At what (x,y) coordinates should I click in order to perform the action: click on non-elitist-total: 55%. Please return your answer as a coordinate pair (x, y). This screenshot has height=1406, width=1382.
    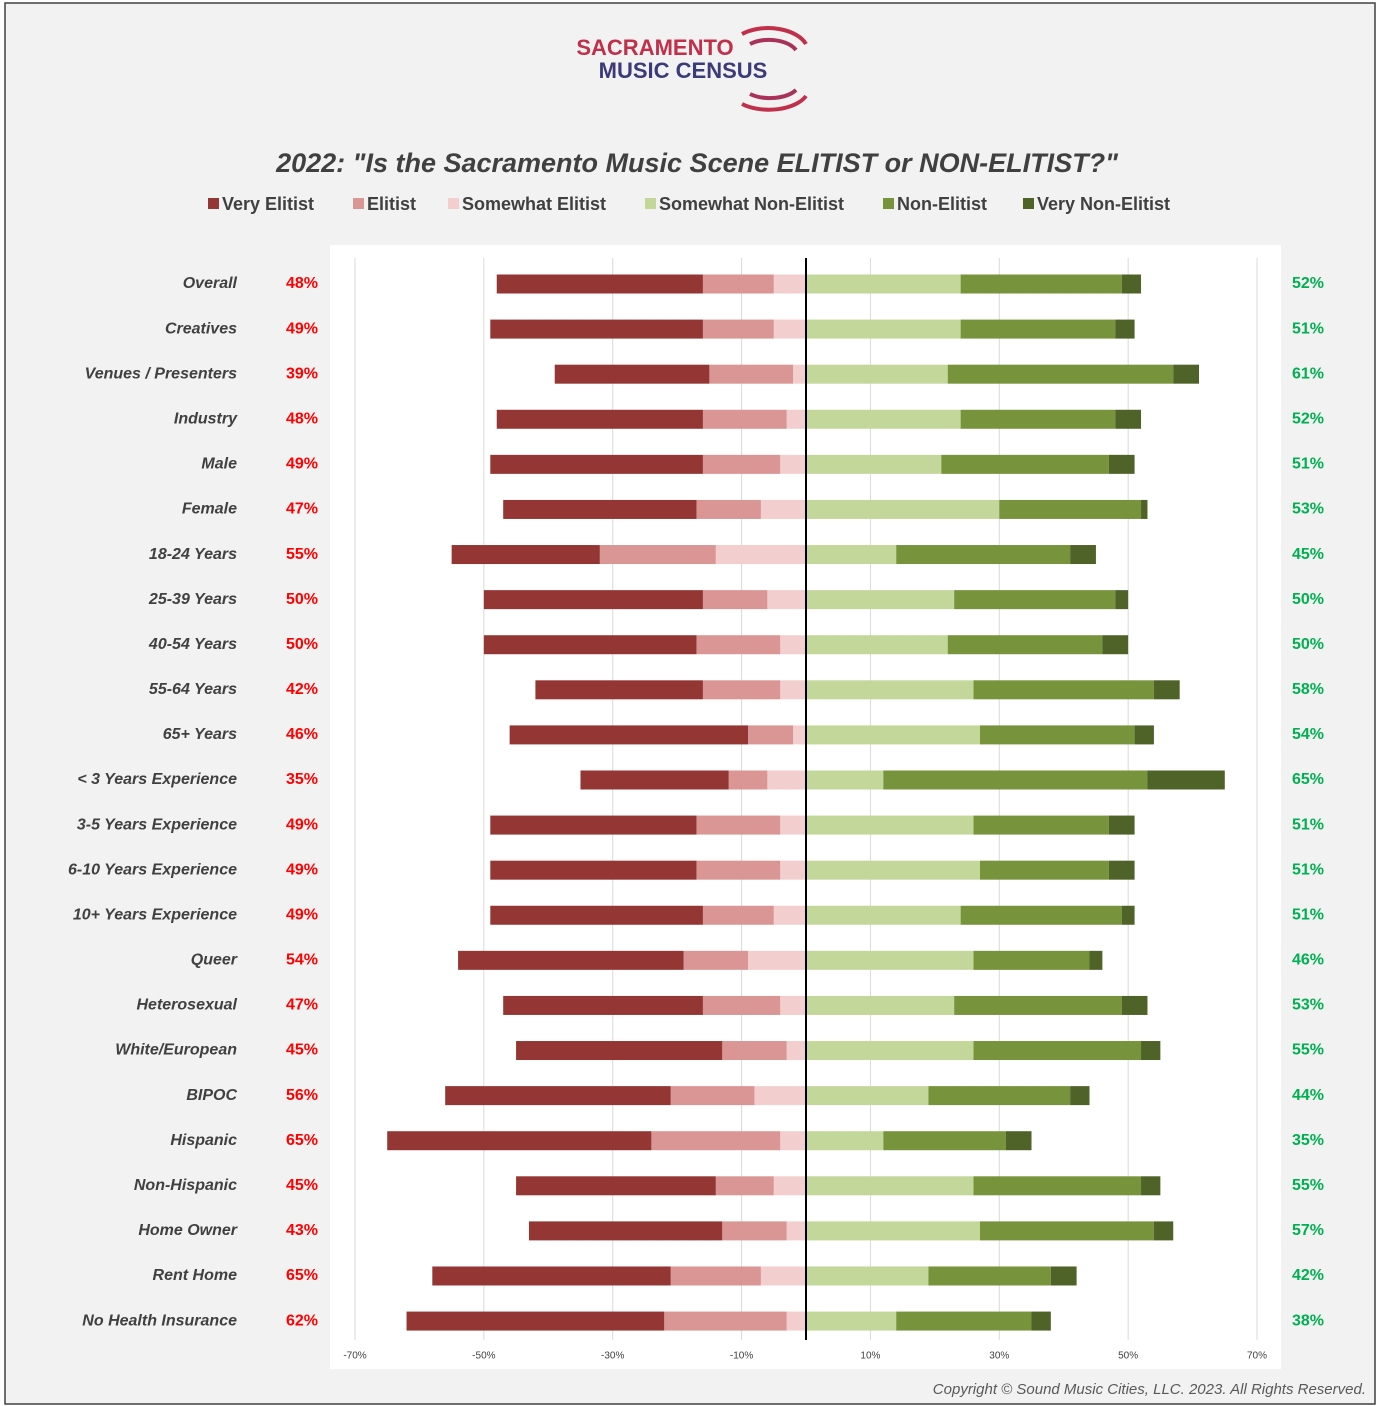
    Looking at the image, I should click on (1308, 1050).